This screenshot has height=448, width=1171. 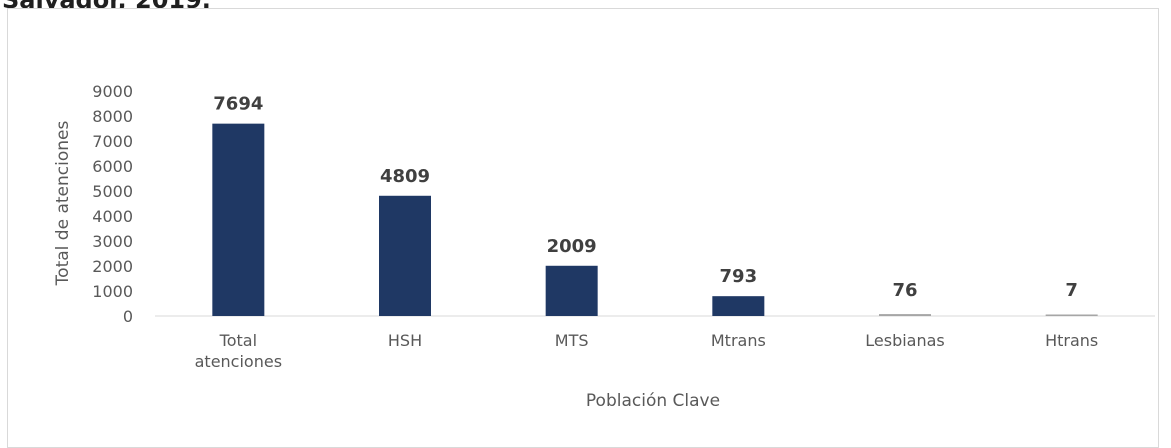 What do you see at coordinates (112, 291) in the screenshot?
I see `y-tick-label: 1000` at bounding box center [112, 291].